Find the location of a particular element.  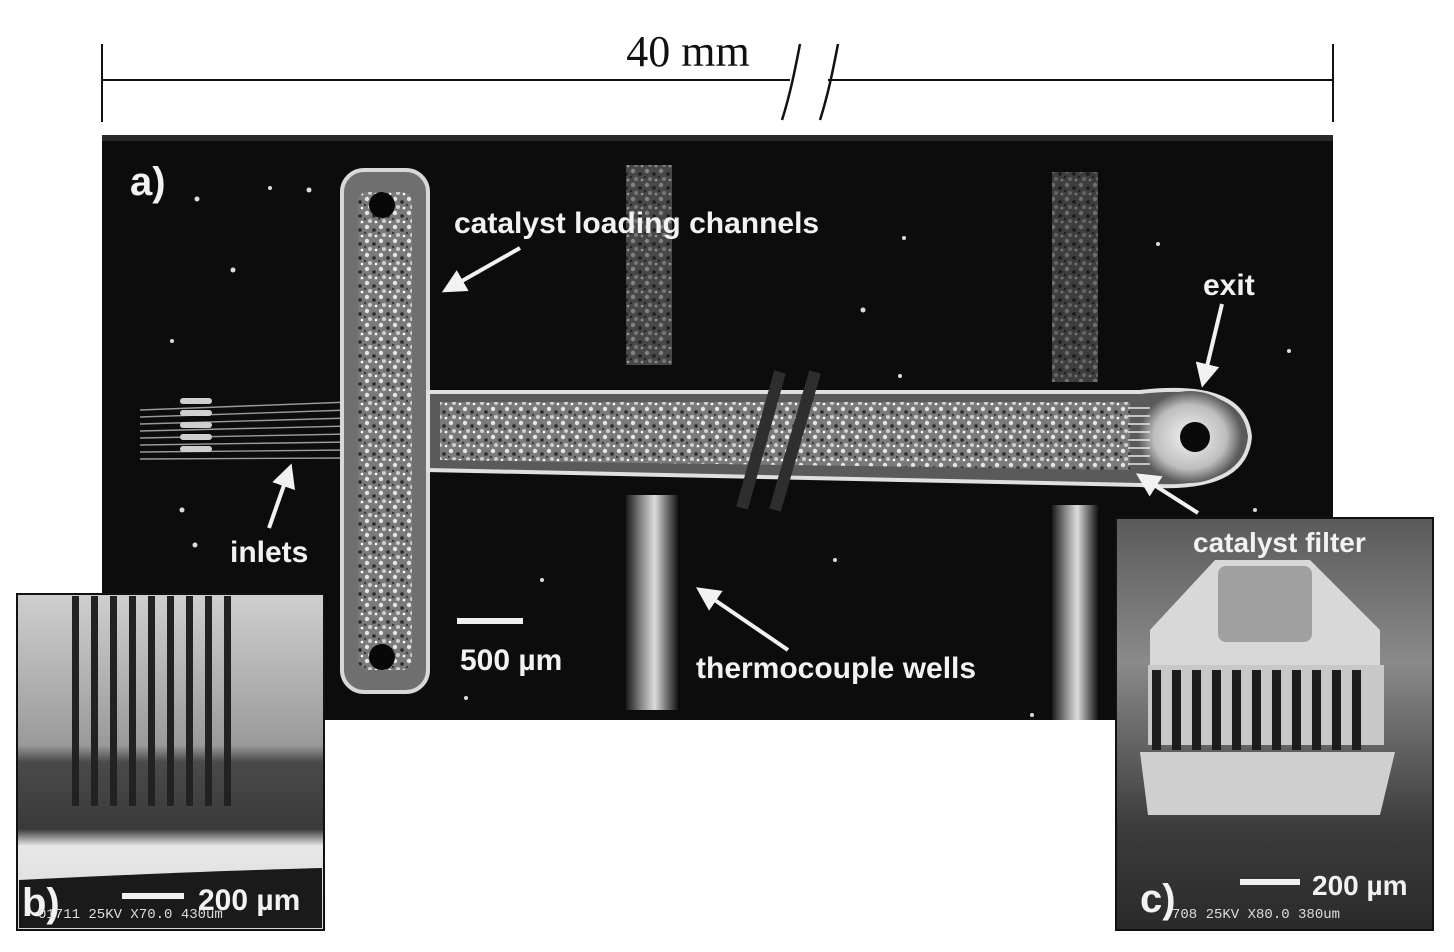

panel-c-scale-bar is located at coordinates (1270, 882).